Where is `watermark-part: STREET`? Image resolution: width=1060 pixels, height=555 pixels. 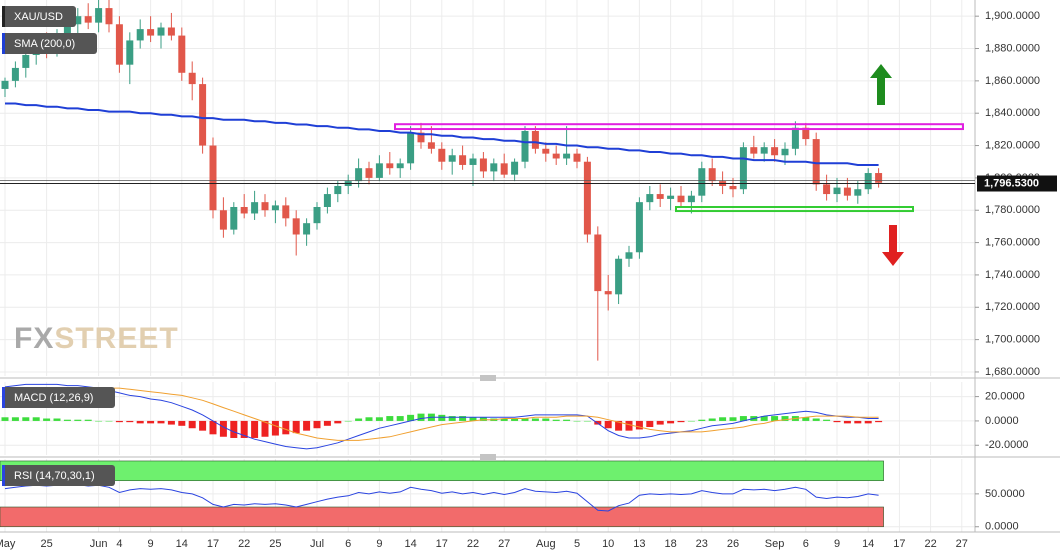
watermark-part: STREET is located at coordinates (116, 338).